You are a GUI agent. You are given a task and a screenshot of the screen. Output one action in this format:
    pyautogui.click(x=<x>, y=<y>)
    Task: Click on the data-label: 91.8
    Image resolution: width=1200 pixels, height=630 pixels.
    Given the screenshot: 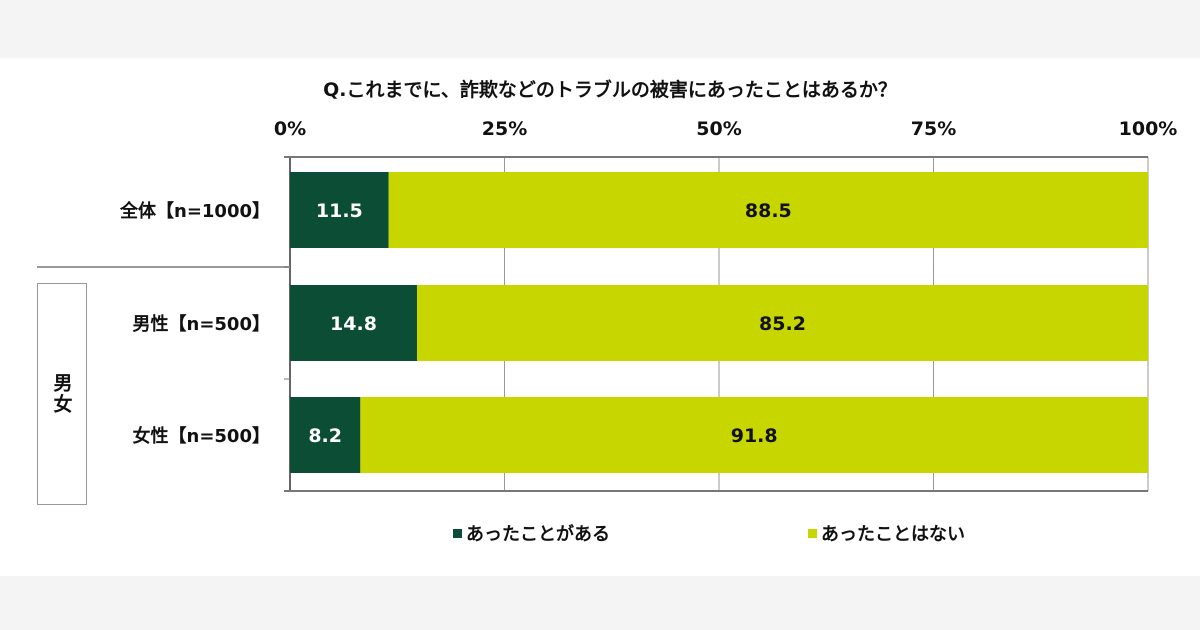 What is the action you would take?
    pyautogui.click(x=754, y=436)
    